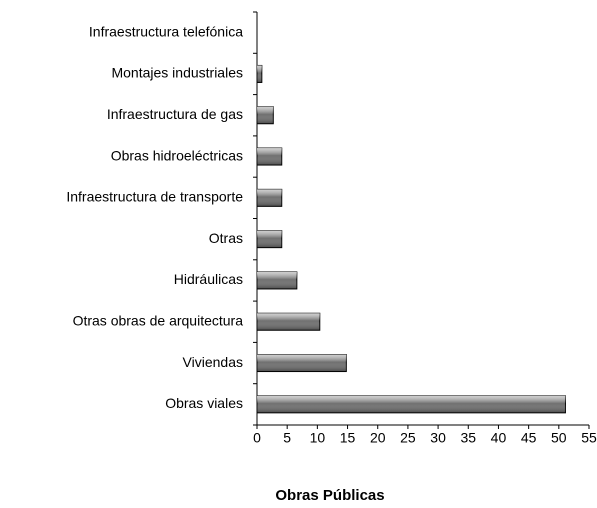 This screenshot has height=508, width=597. What do you see at coordinates (559, 438) in the screenshot?
I see `x-tick-label: 50` at bounding box center [559, 438].